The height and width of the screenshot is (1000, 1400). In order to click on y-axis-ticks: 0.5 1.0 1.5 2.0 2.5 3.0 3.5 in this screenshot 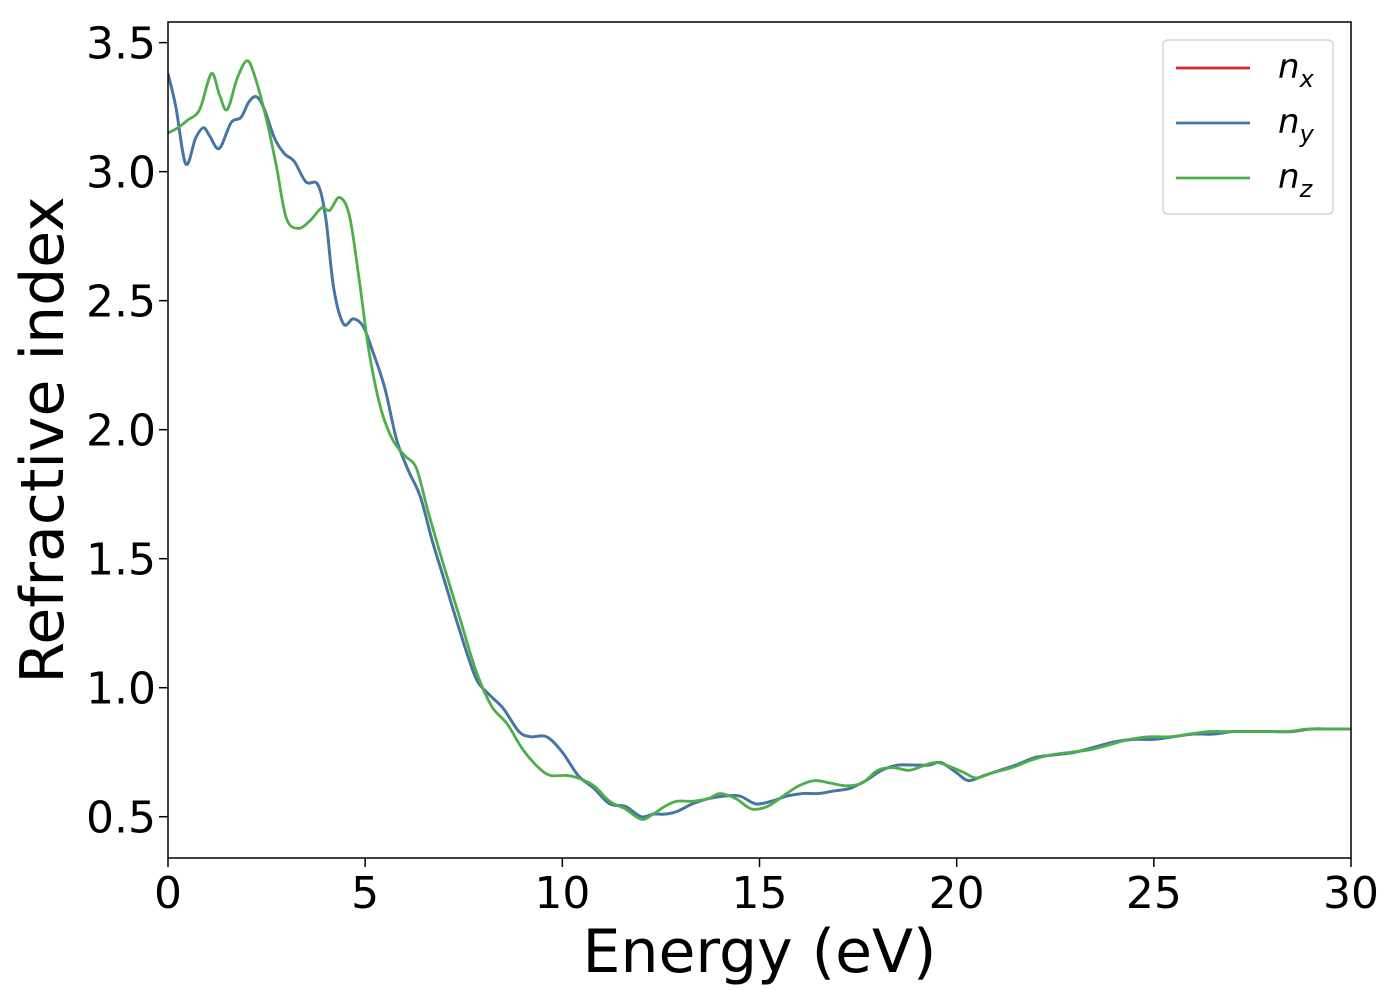, I will do `click(127, 431)`.